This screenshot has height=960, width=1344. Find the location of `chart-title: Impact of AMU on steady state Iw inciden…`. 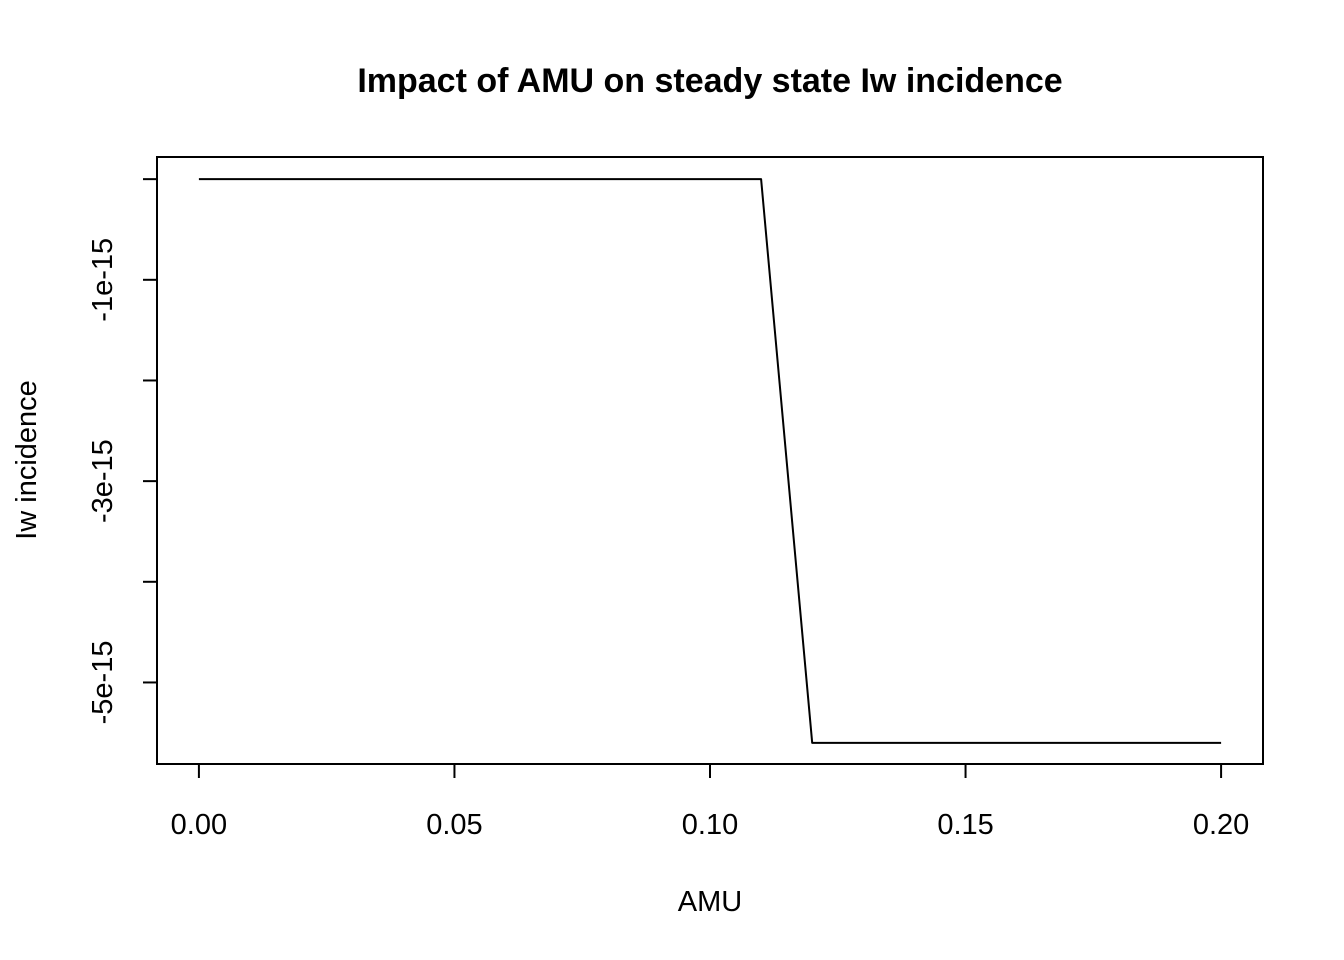

chart-title: Impact of AMU on steady state Iw inciden… is located at coordinates (709, 81).